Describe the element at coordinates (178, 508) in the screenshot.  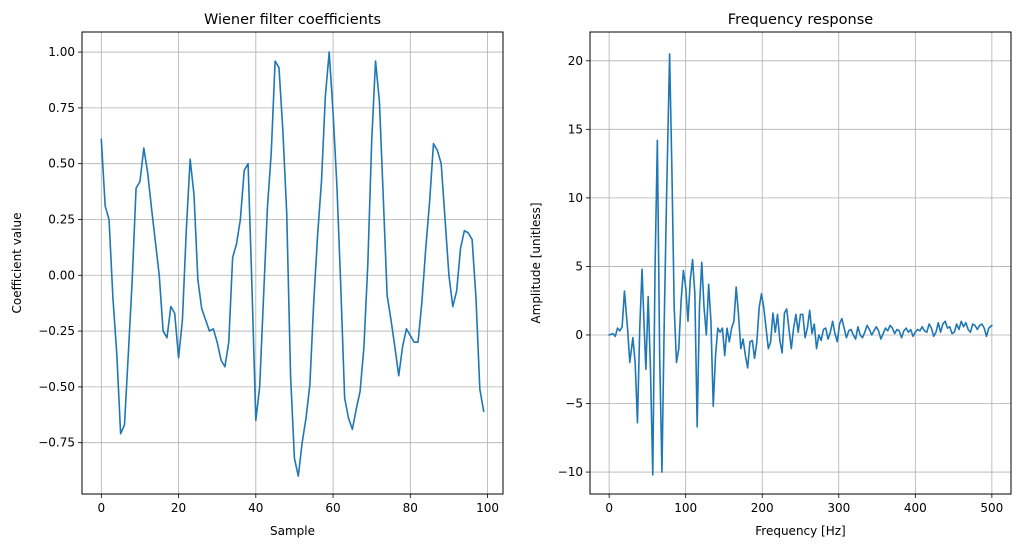
I see `wiener-x-tick-label: 20` at that location.